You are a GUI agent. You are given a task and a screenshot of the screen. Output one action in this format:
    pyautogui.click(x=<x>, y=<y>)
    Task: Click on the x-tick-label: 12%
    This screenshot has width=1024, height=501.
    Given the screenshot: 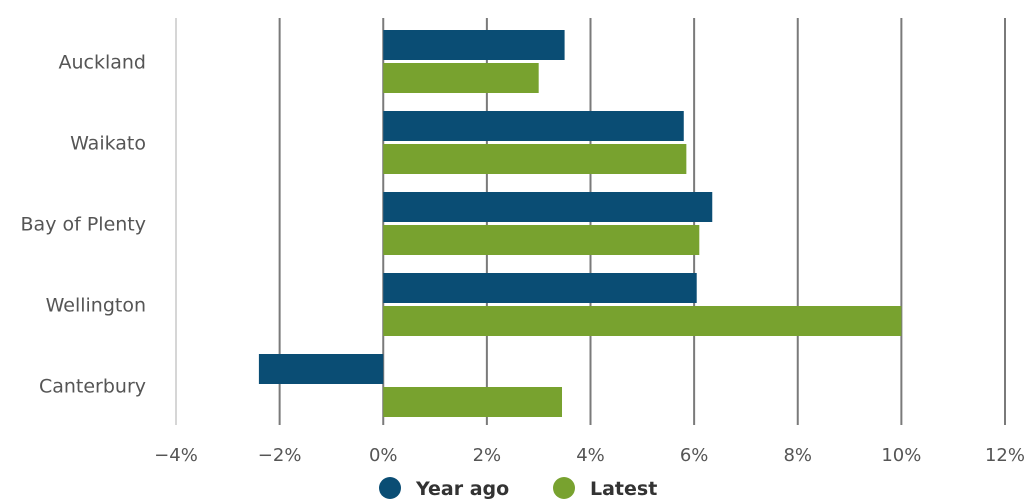 What is the action you would take?
    pyautogui.click(x=1004, y=455)
    